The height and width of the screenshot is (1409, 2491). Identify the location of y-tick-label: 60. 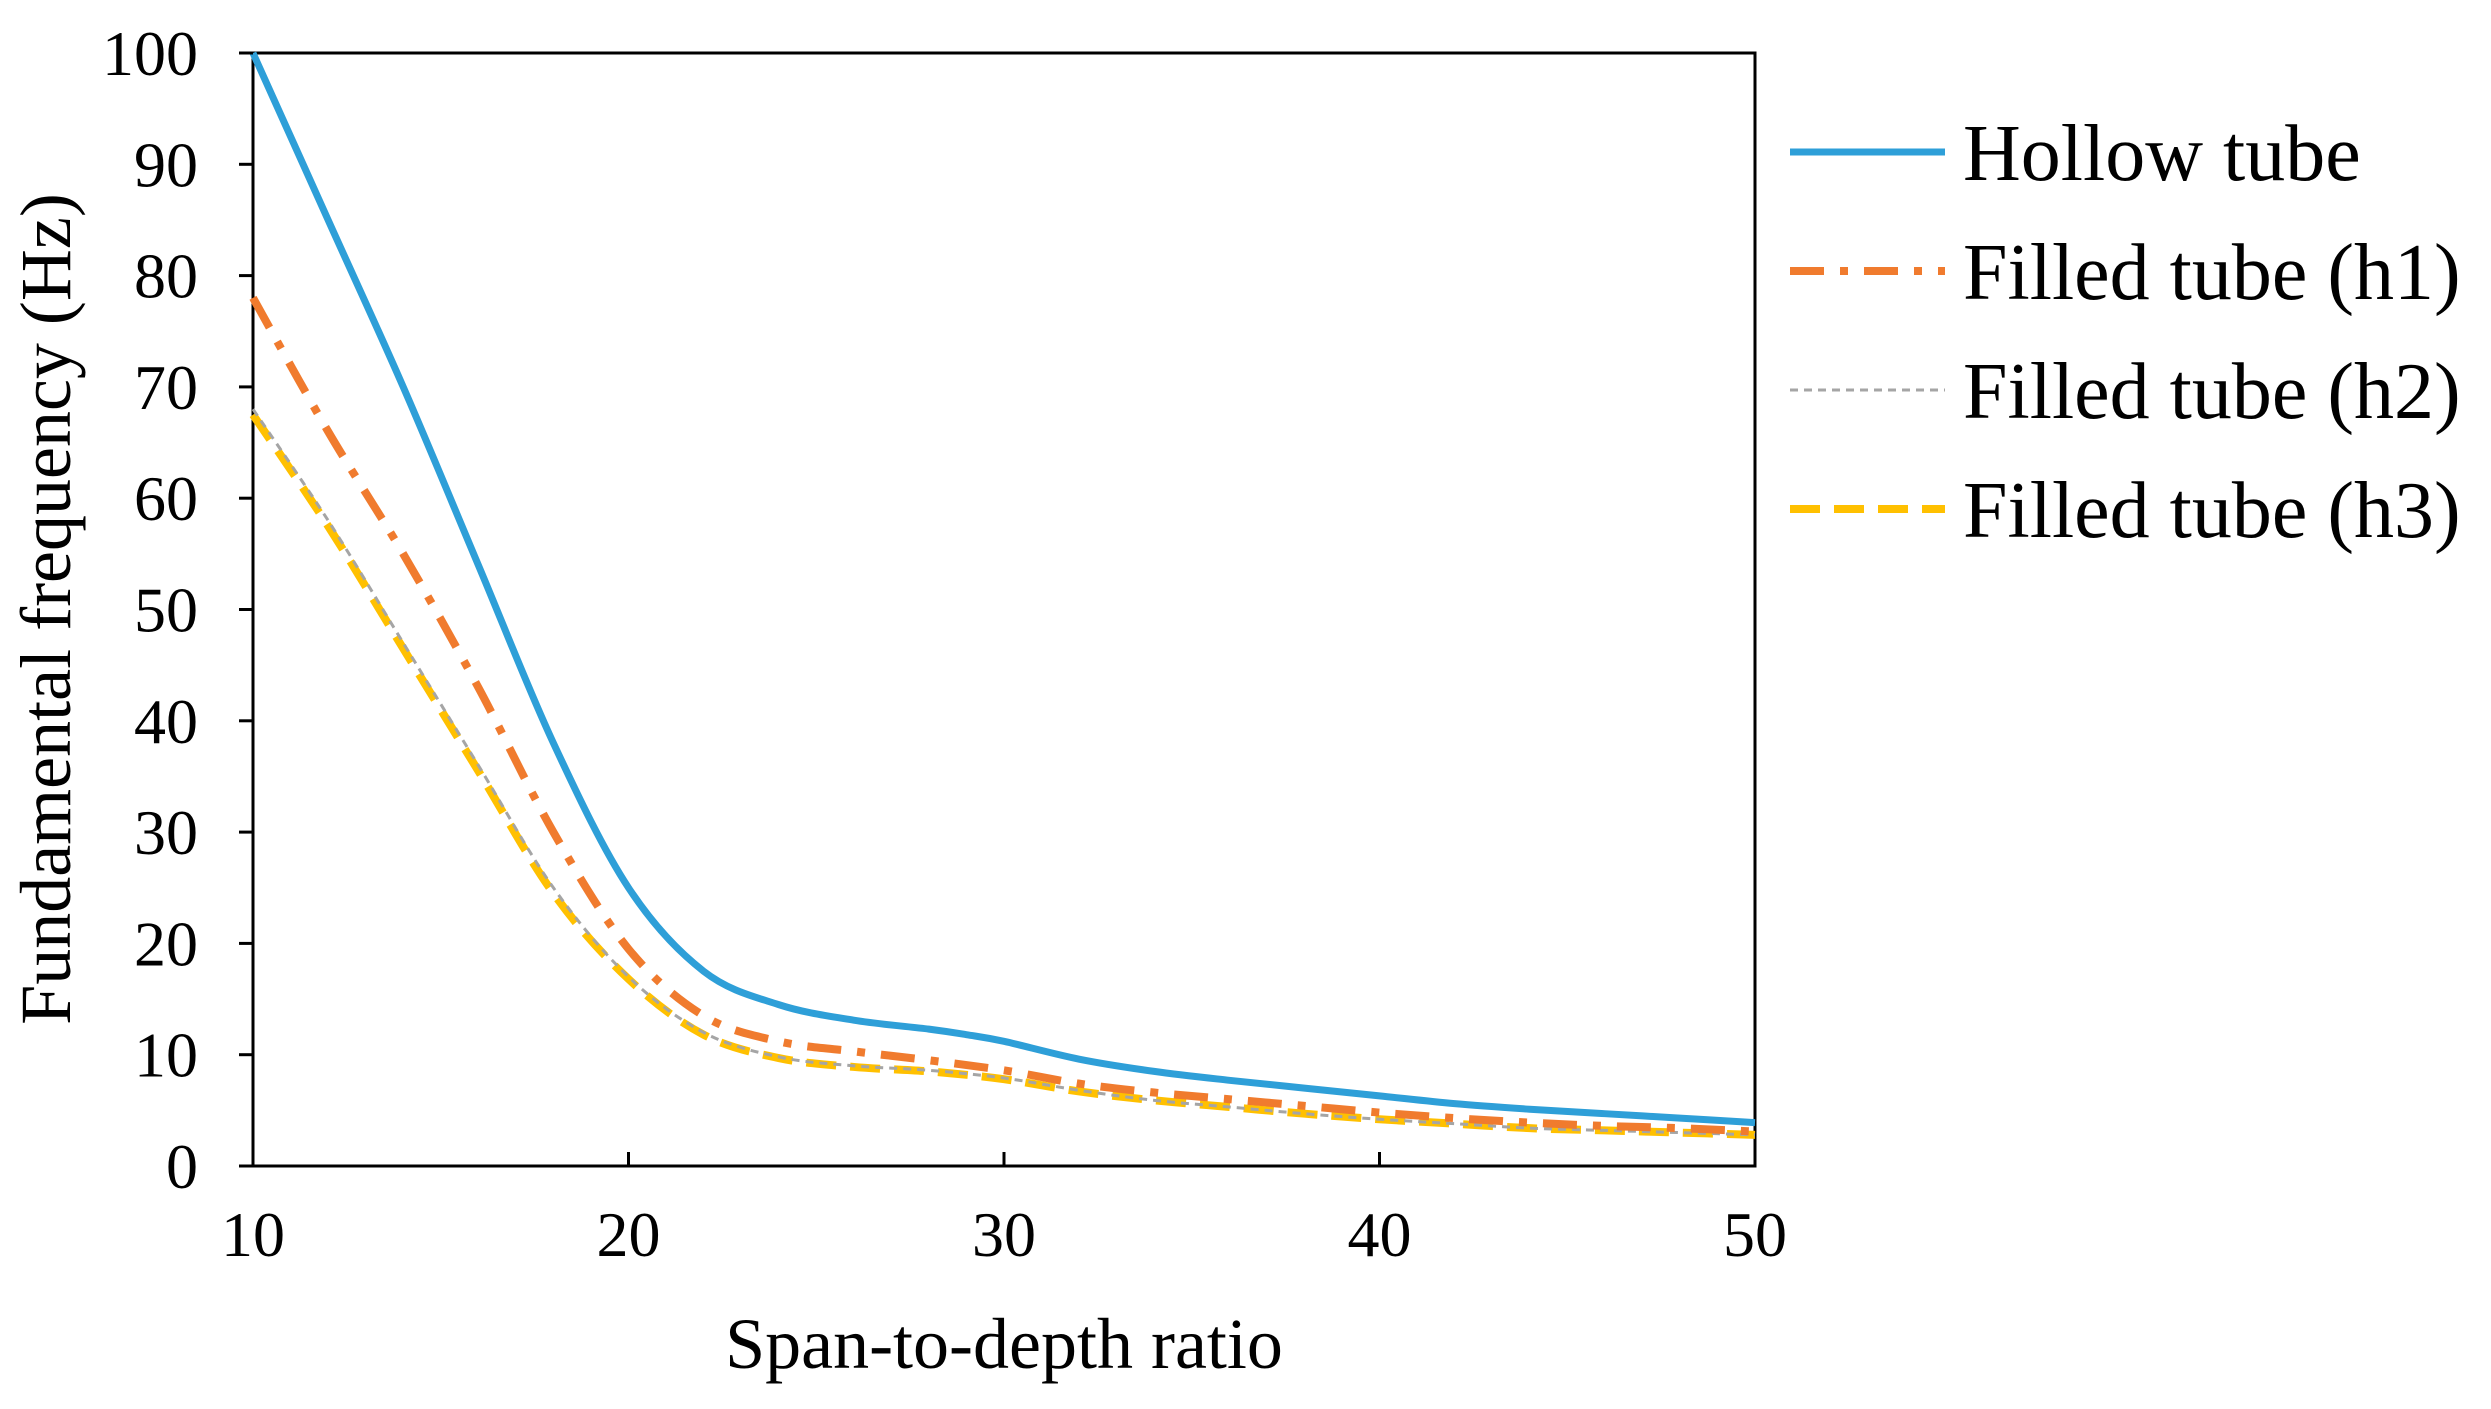
(166, 498).